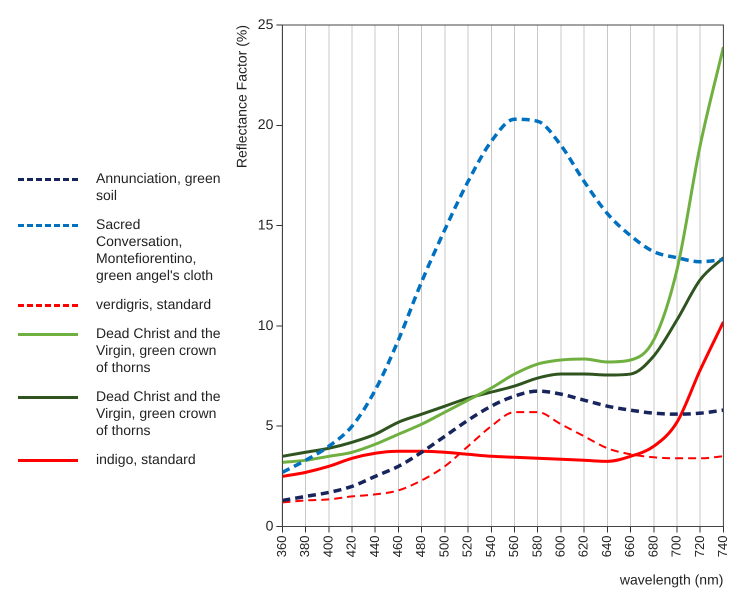 This screenshot has width=742, height=598. I want to click on legend-label: Sacred Conversation, Montefiorentino, green angel's cloth, so click(155, 250).